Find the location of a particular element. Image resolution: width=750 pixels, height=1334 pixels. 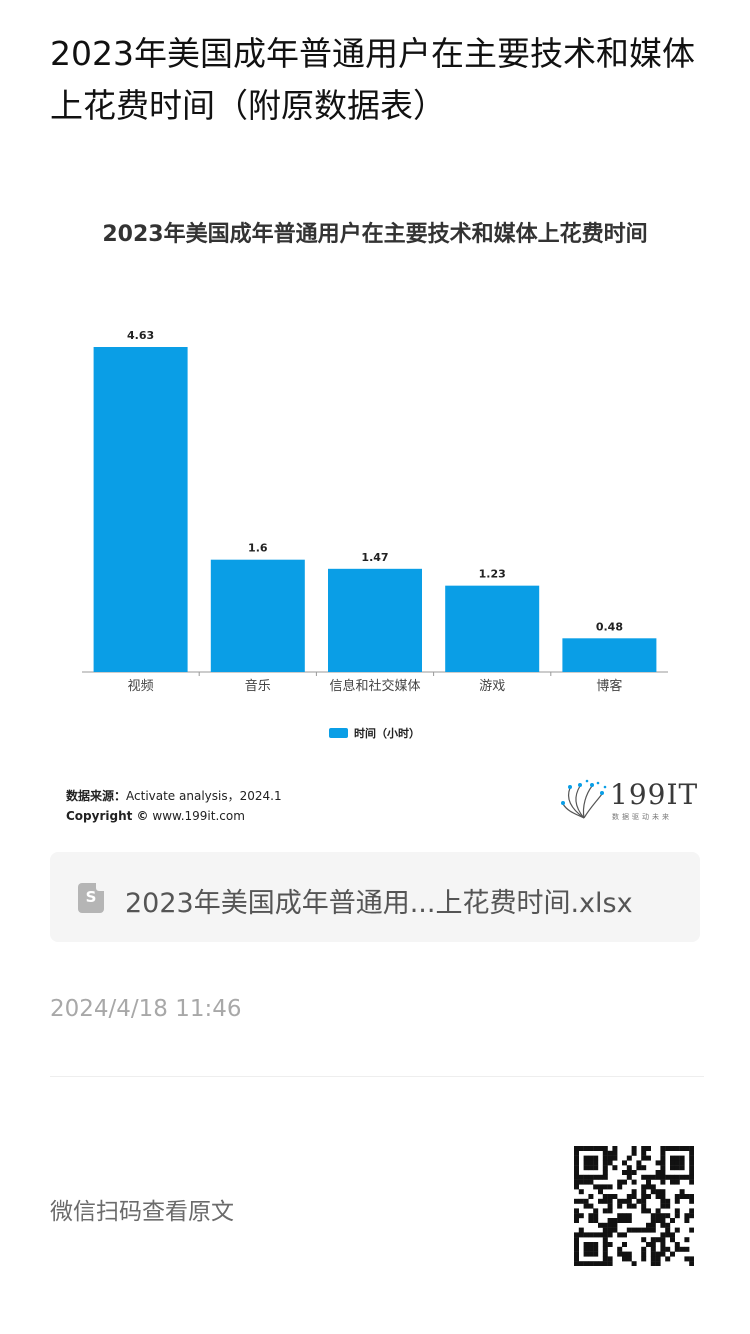

post-date: 2024/4/18 11:46 is located at coordinates (146, 1009).